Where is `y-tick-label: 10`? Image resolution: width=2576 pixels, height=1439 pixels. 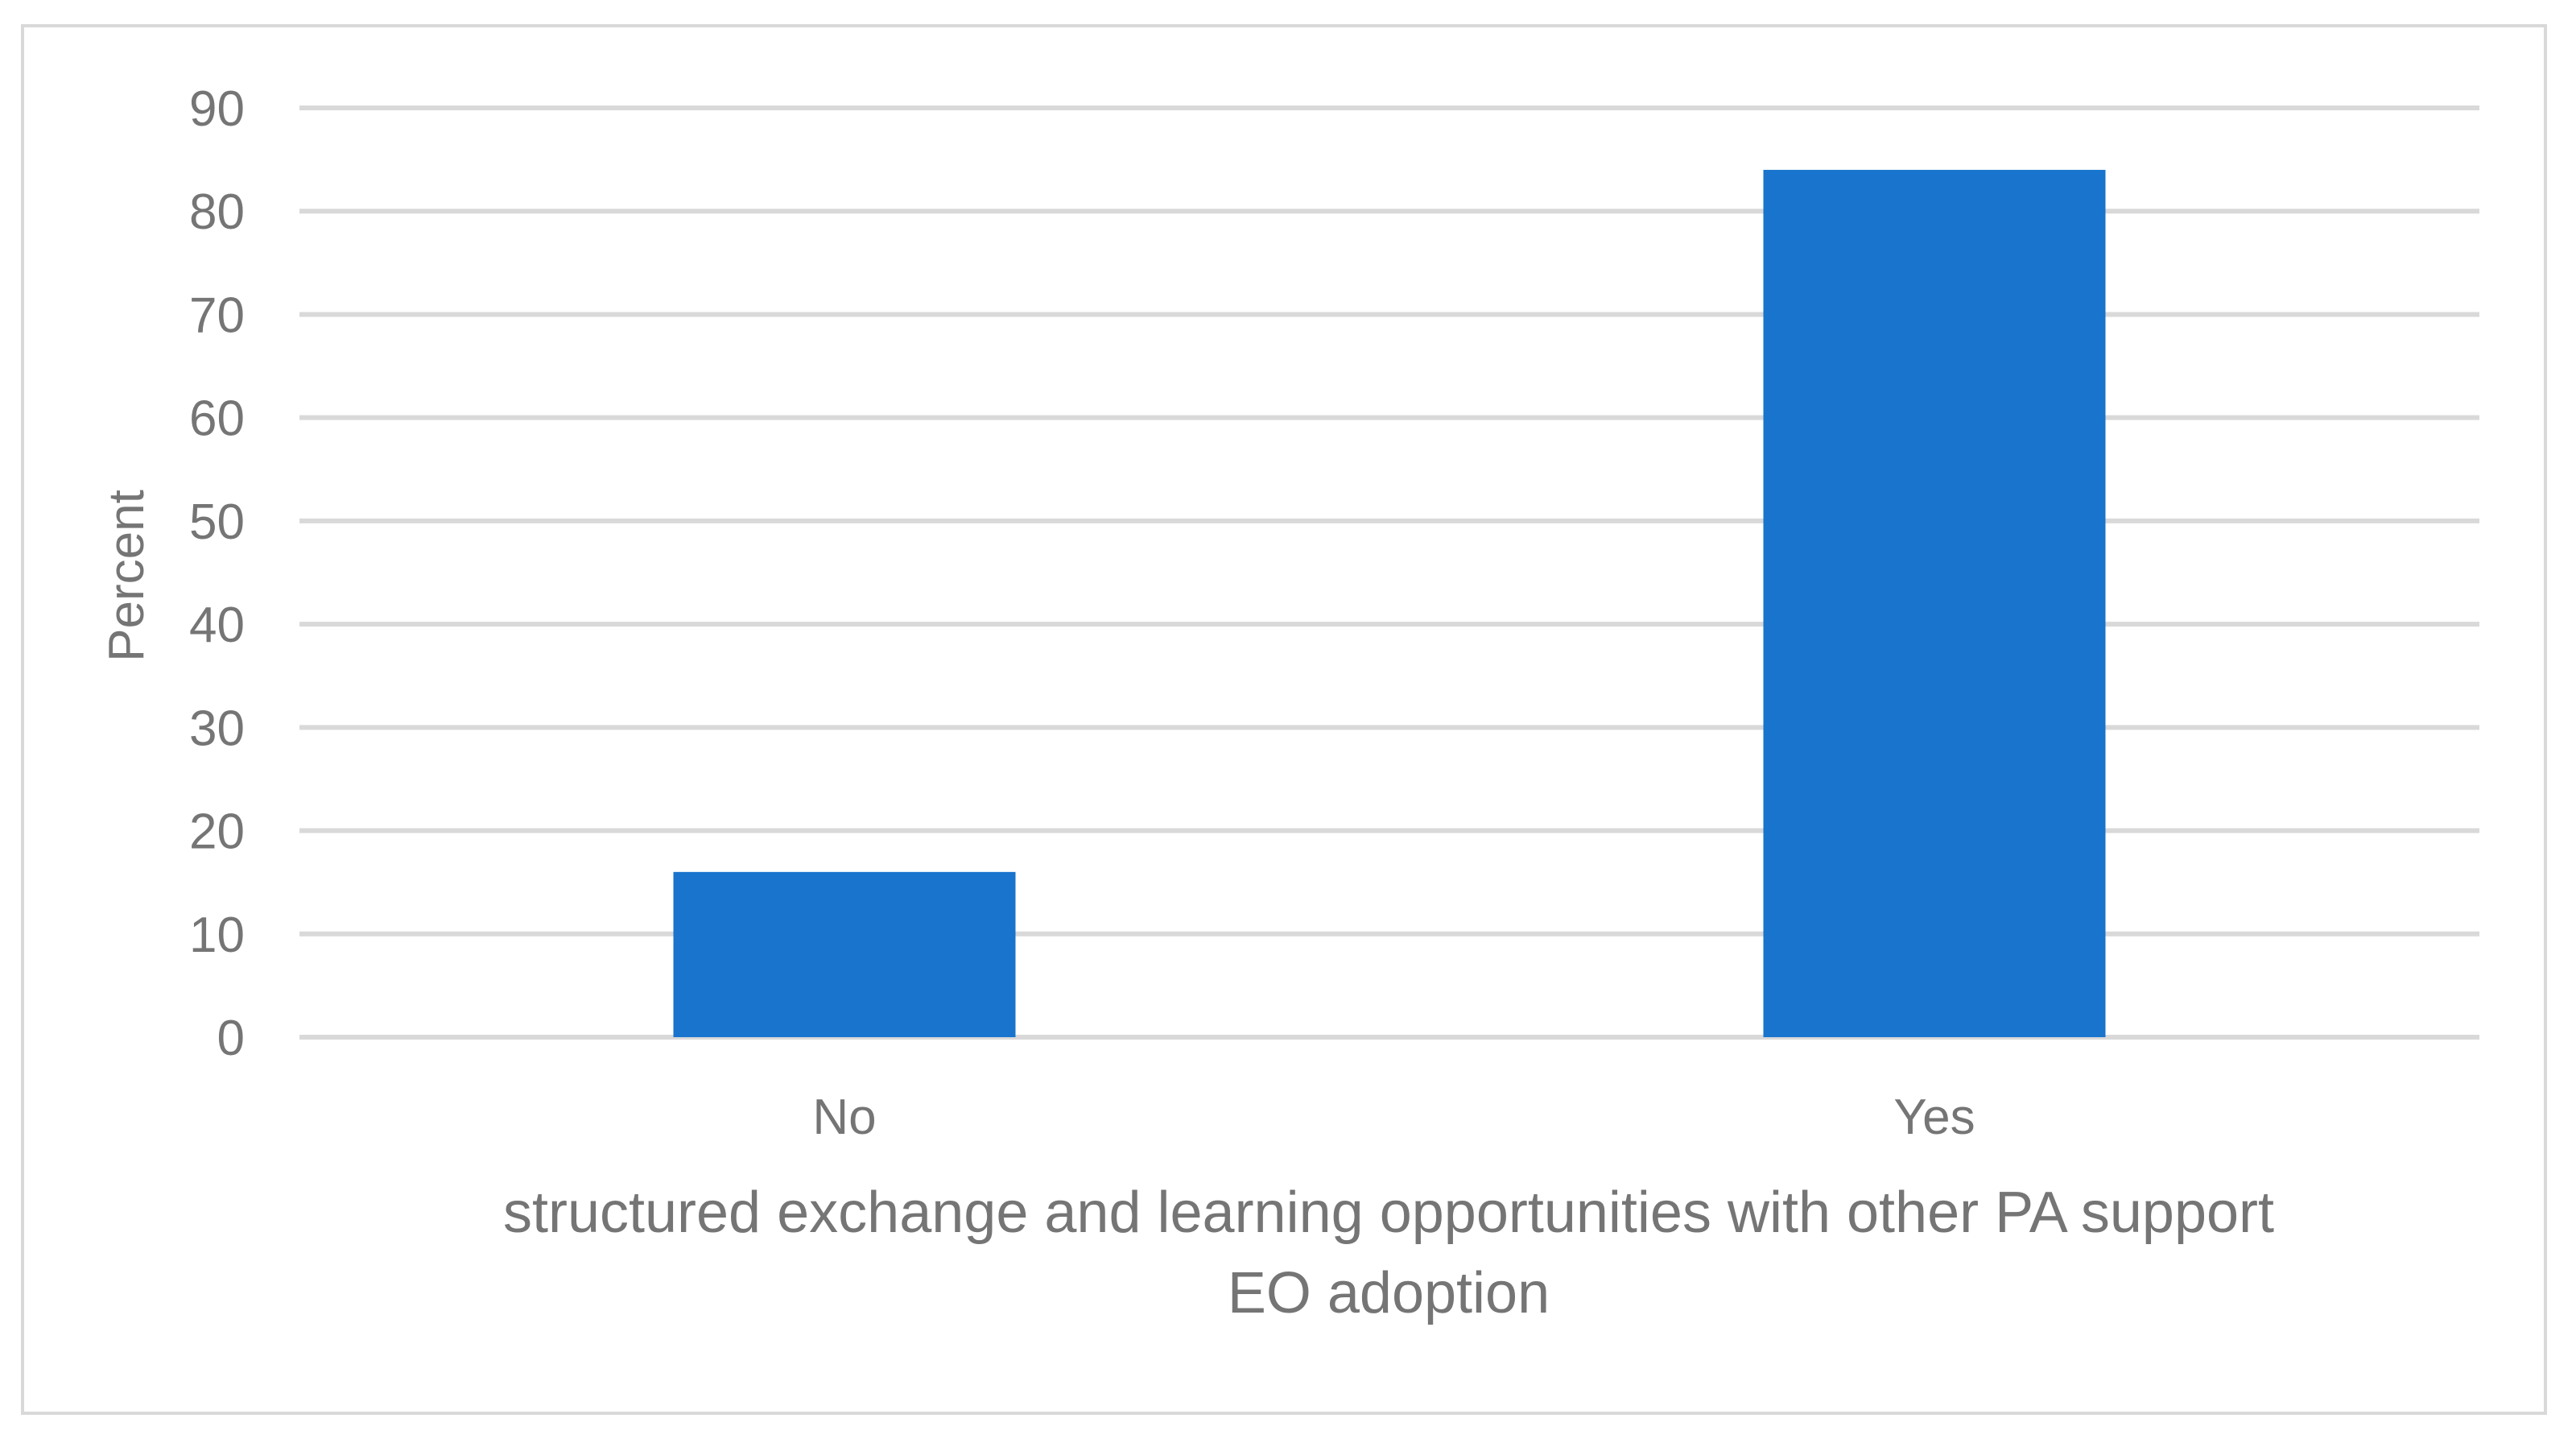
y-tick-label: 10 is located at coordinates (217, 935).